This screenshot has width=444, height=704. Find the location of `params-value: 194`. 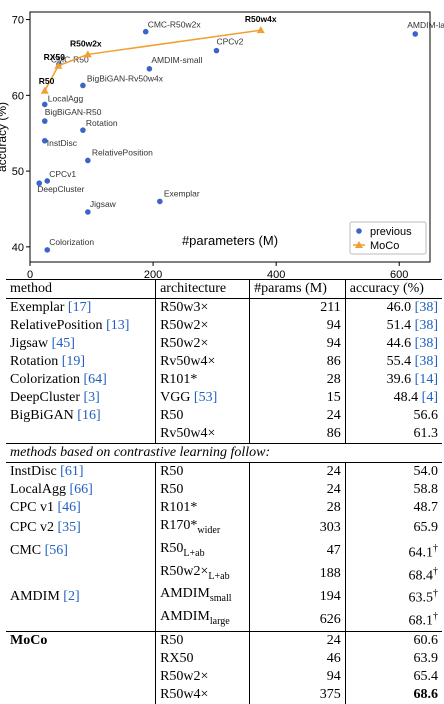

params-value: 194 is located at coordinates (330, 596).